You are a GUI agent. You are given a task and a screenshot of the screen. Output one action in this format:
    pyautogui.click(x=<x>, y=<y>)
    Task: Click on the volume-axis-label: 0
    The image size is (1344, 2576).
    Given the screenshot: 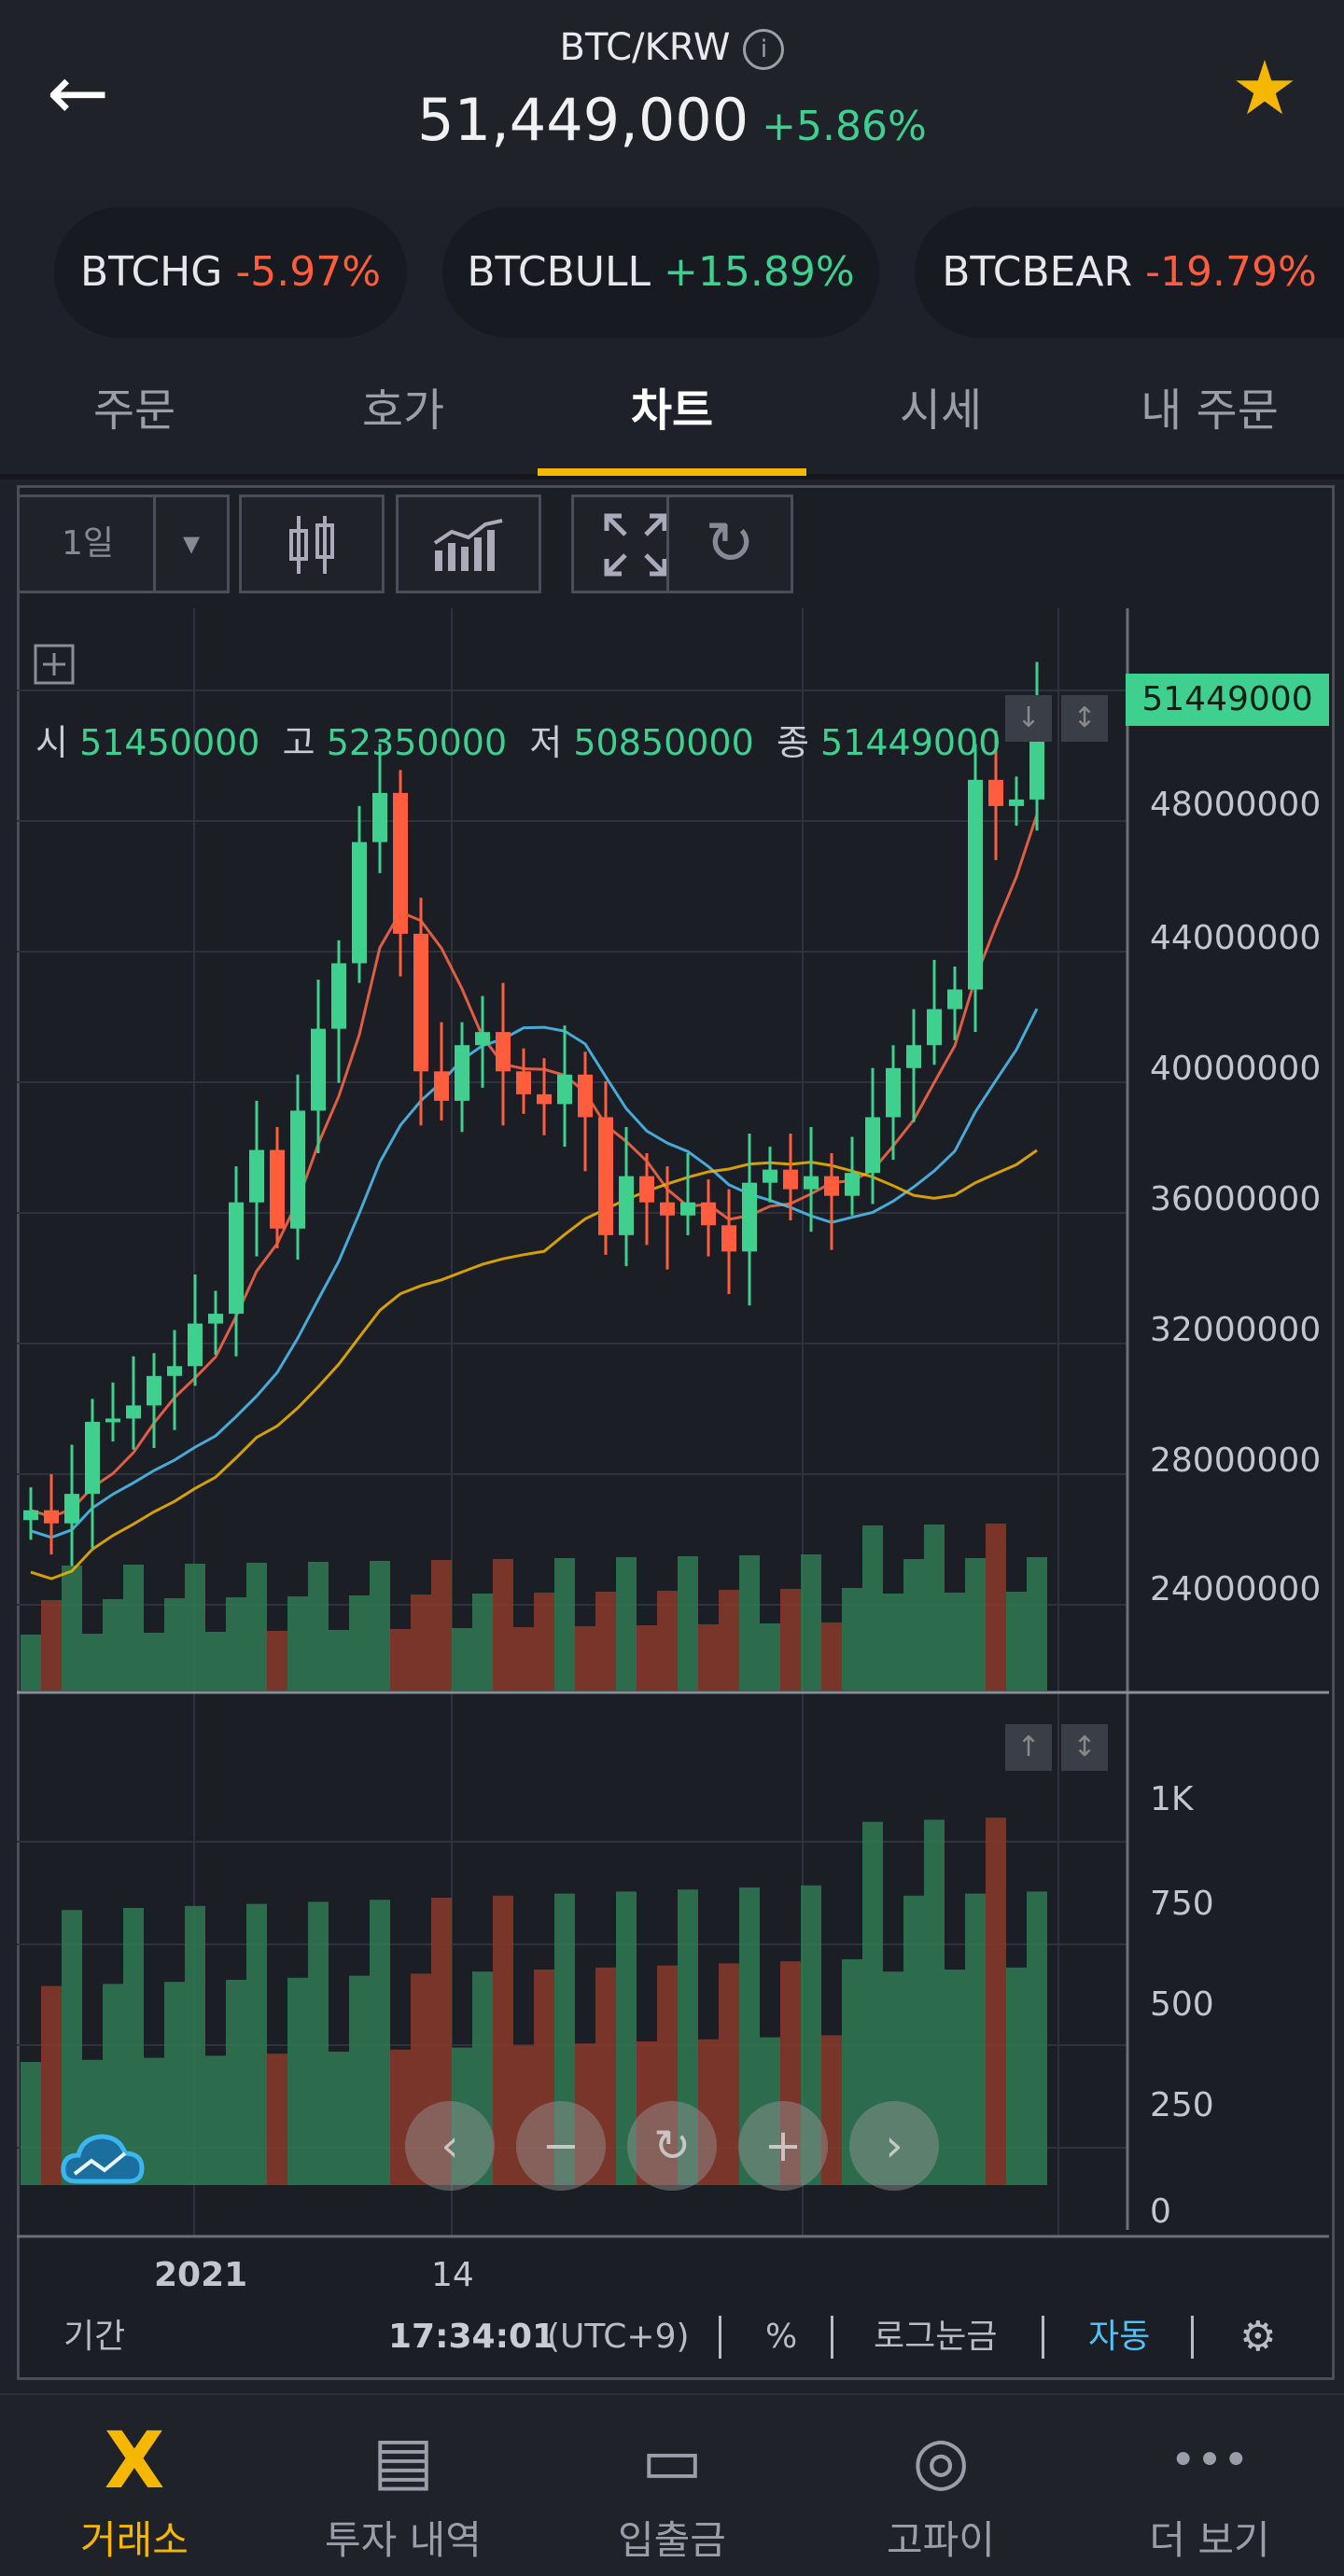 What is the action you would take?
    pyautogui.click(x=1160, y=2212)
    